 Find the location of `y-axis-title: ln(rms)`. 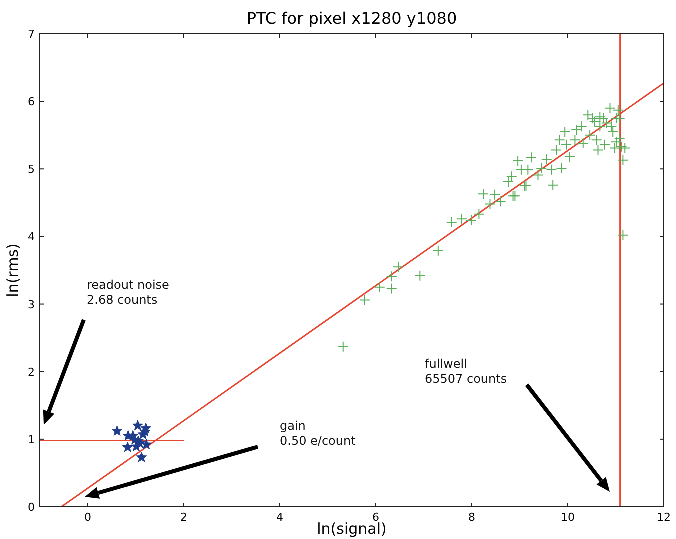

y-axis-title: ln(rms) is located at coordinates (13, 271).